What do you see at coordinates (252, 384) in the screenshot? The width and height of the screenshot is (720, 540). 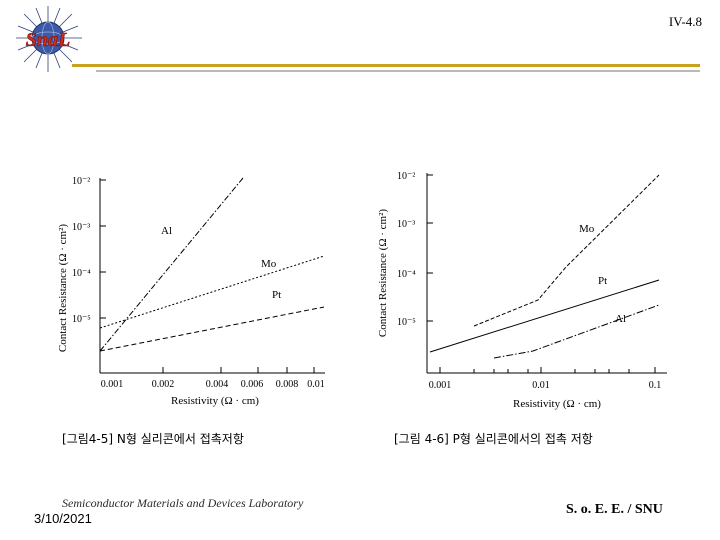 I see `left-xtick-label: 0.006` at bounding box center [252, 384].